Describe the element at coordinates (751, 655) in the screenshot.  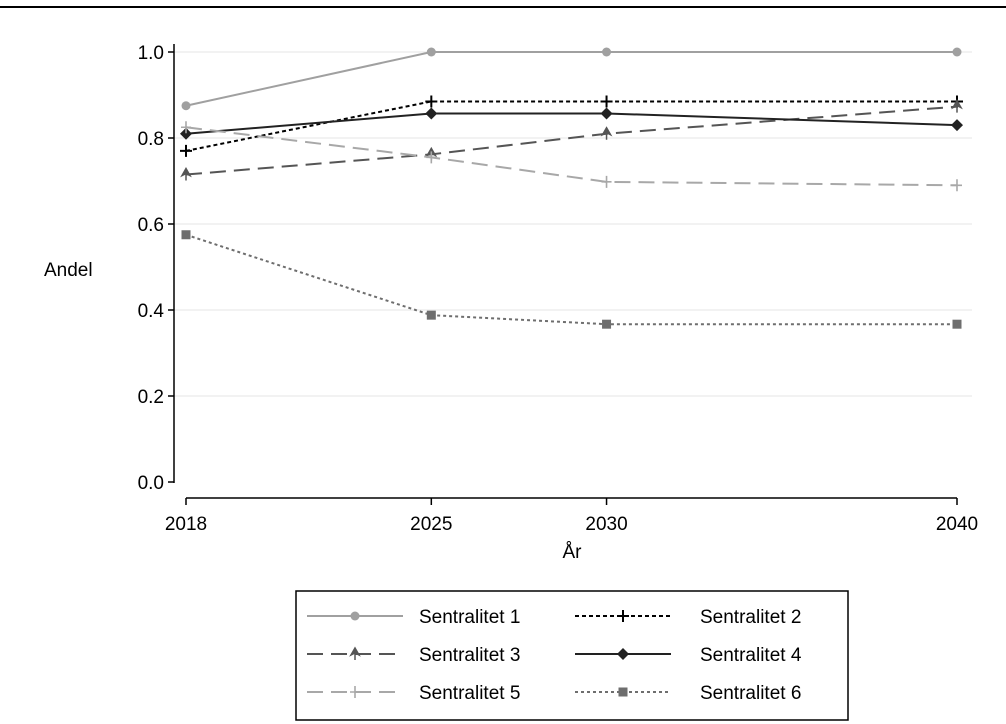
I see `legend-label-4: Sentralitet 4` at that location.